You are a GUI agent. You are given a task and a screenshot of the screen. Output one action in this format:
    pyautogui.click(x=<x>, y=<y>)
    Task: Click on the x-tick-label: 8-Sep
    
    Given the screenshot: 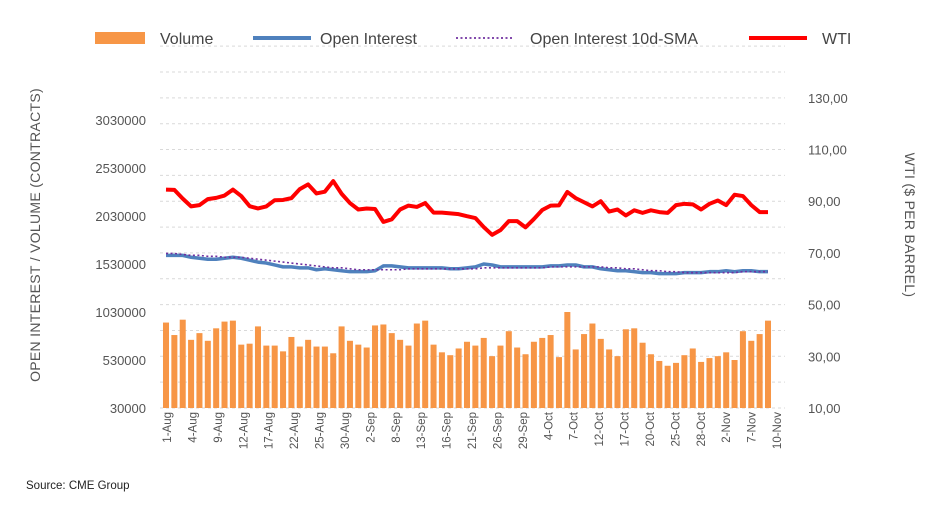 What is the action you would take?
    pyautogui.click(x=397, y=427)
    